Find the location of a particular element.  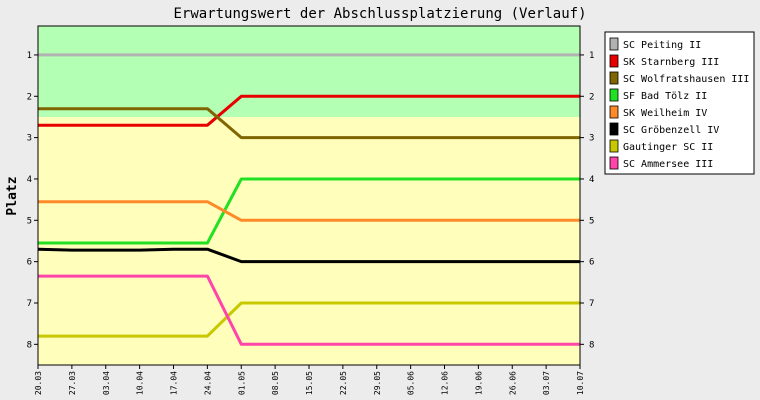

x-tick-label: 22.05 is located at coordinates (343, 383).